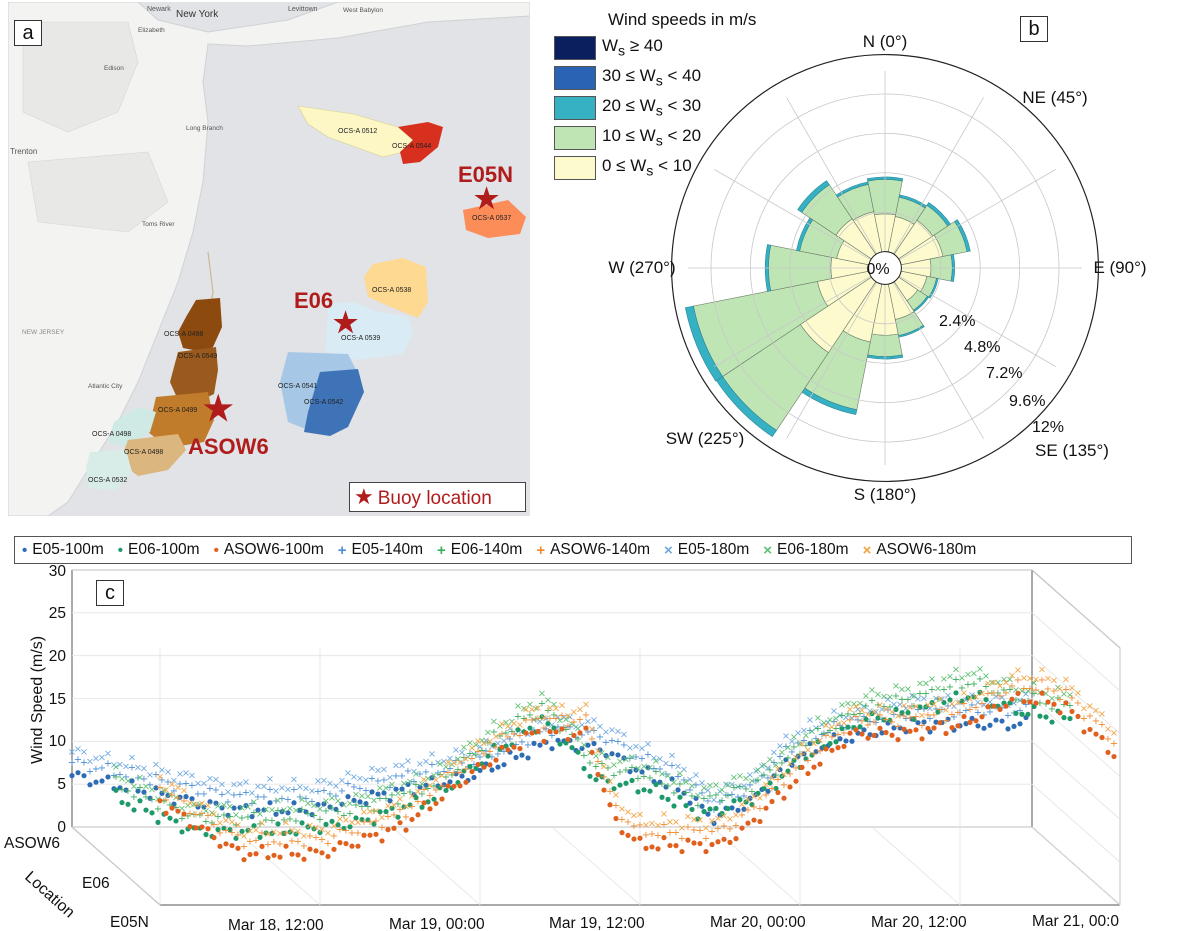 The image size is (1196, 931). Describe the element at coordinates (957, 321) in the screenshot. I see `ring-label: 2.4%` at that location.